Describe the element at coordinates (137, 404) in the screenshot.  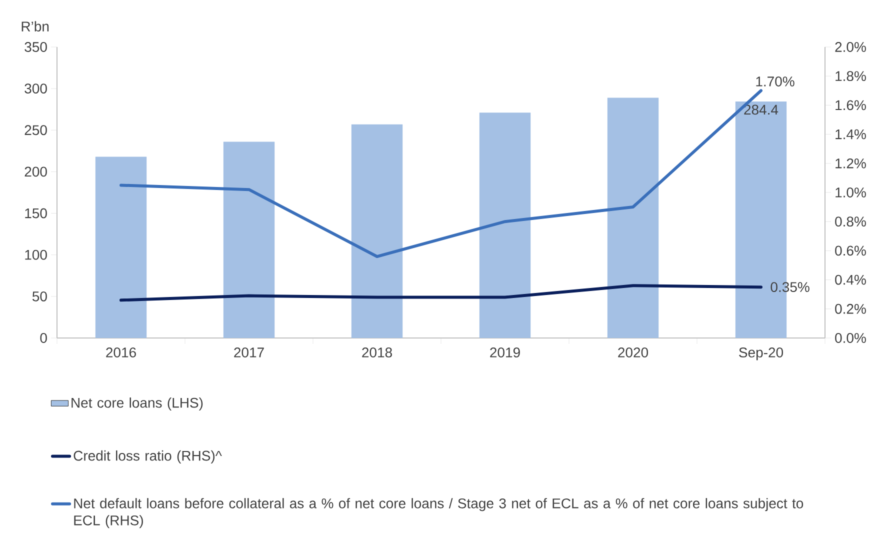
I see `legend-label: Net core loans (LHS)` at that location.